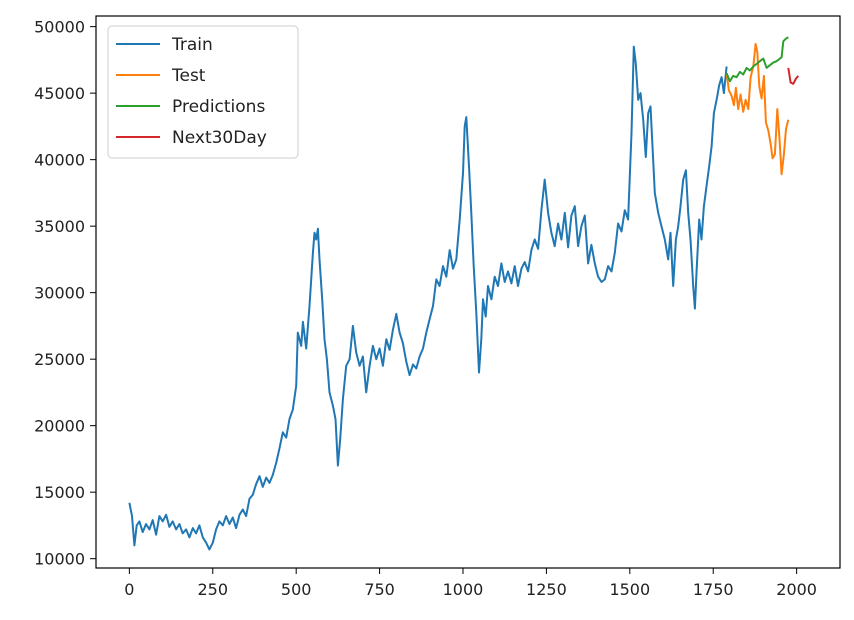 Image resolution: width=854 pixels, height=620 pixels. I want to click on legend: Train Test Predictions Next30Day, so click(203, 92).